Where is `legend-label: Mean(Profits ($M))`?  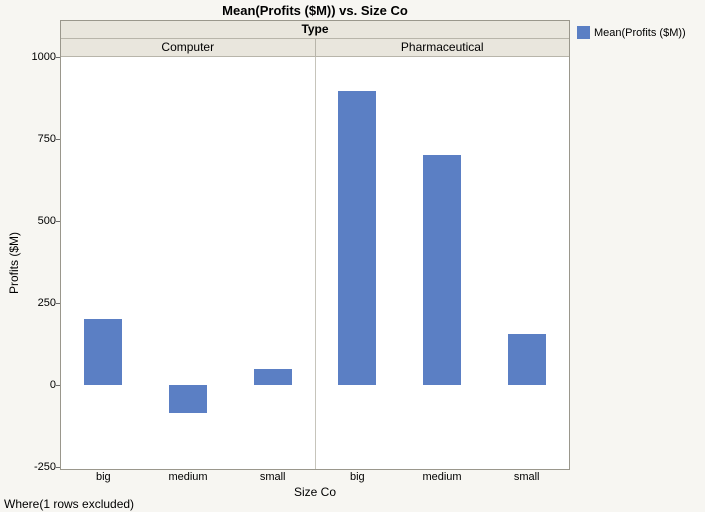 legend-label: Mean(Profits ($M)) is located at coordinates (640, 32).